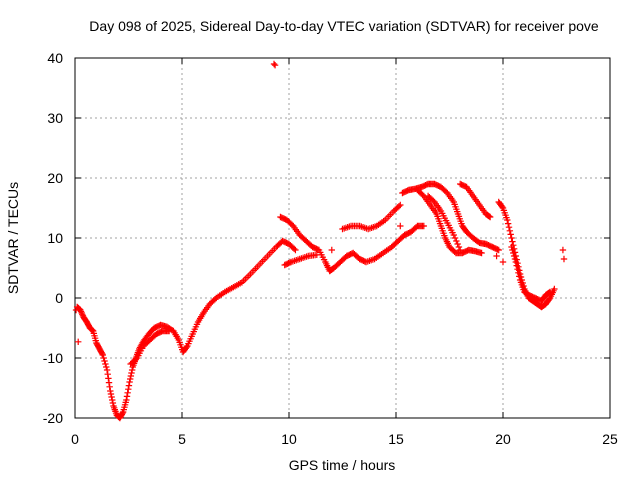 The image size is (640, 480). Describe the element at coordinates (53, 418) in the screenshot. I see `y-tick-label: -20` at that location.